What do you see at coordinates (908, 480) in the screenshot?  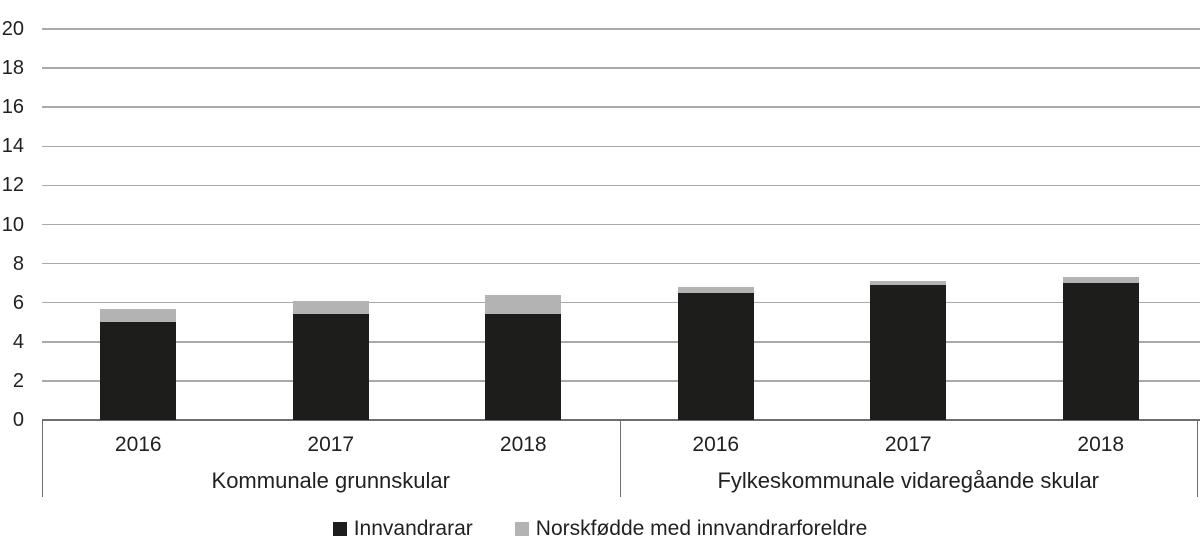 I see `group-label: Fylkeskommunale vidaregåande skular` at bounding box center [908, 480].